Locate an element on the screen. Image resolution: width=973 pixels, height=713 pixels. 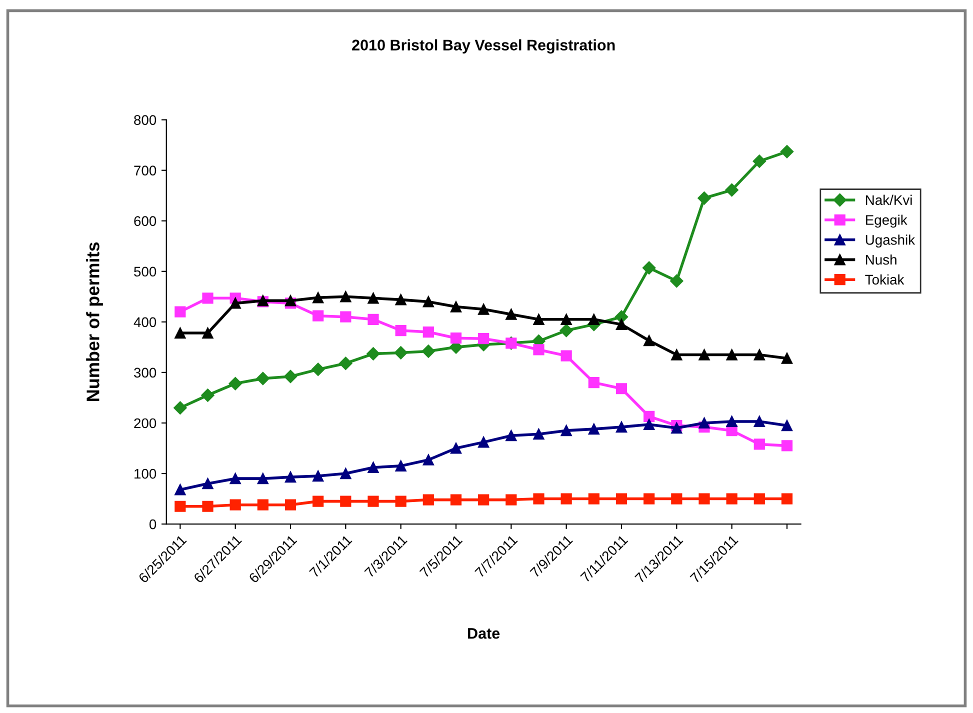
y-tick-label: 700 is located at coordinates (145, 171).